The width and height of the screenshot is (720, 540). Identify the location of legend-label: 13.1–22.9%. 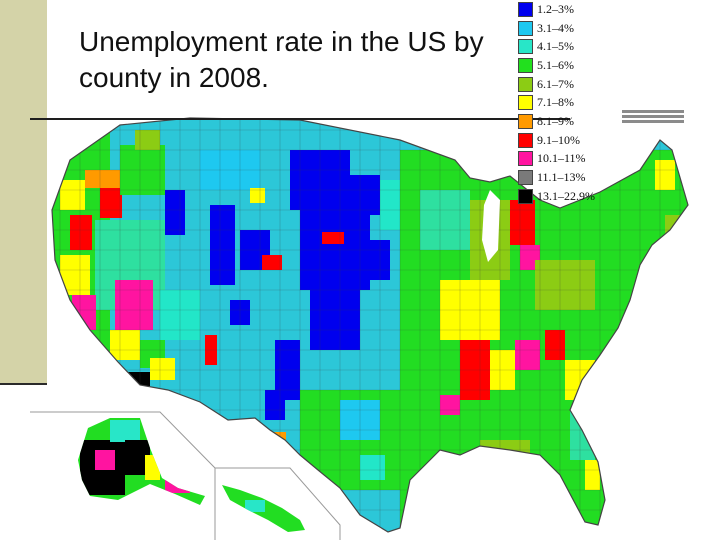
(566, 195).